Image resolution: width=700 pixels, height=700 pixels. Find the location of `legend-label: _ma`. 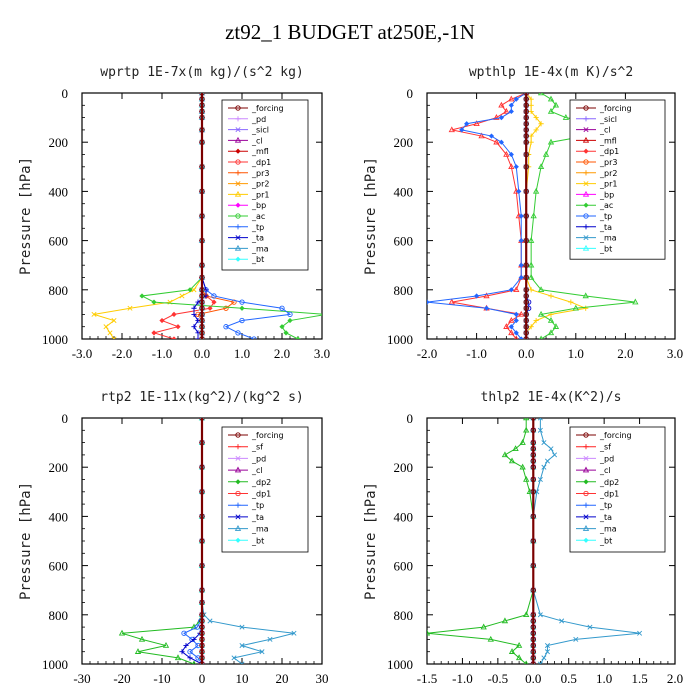

legend-label: _ma is located at coordinates (608, 238).